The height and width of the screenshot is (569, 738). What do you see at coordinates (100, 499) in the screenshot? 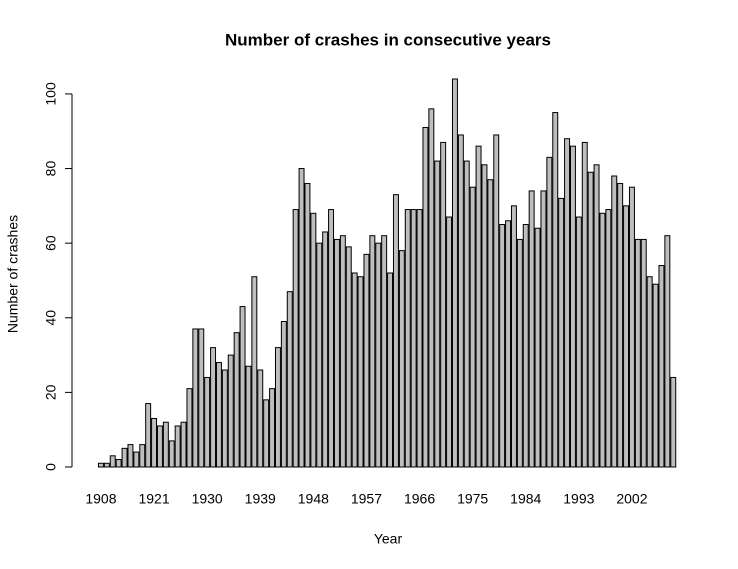
I see `x-tick-label: 1908` at bounding box center [100, 499].